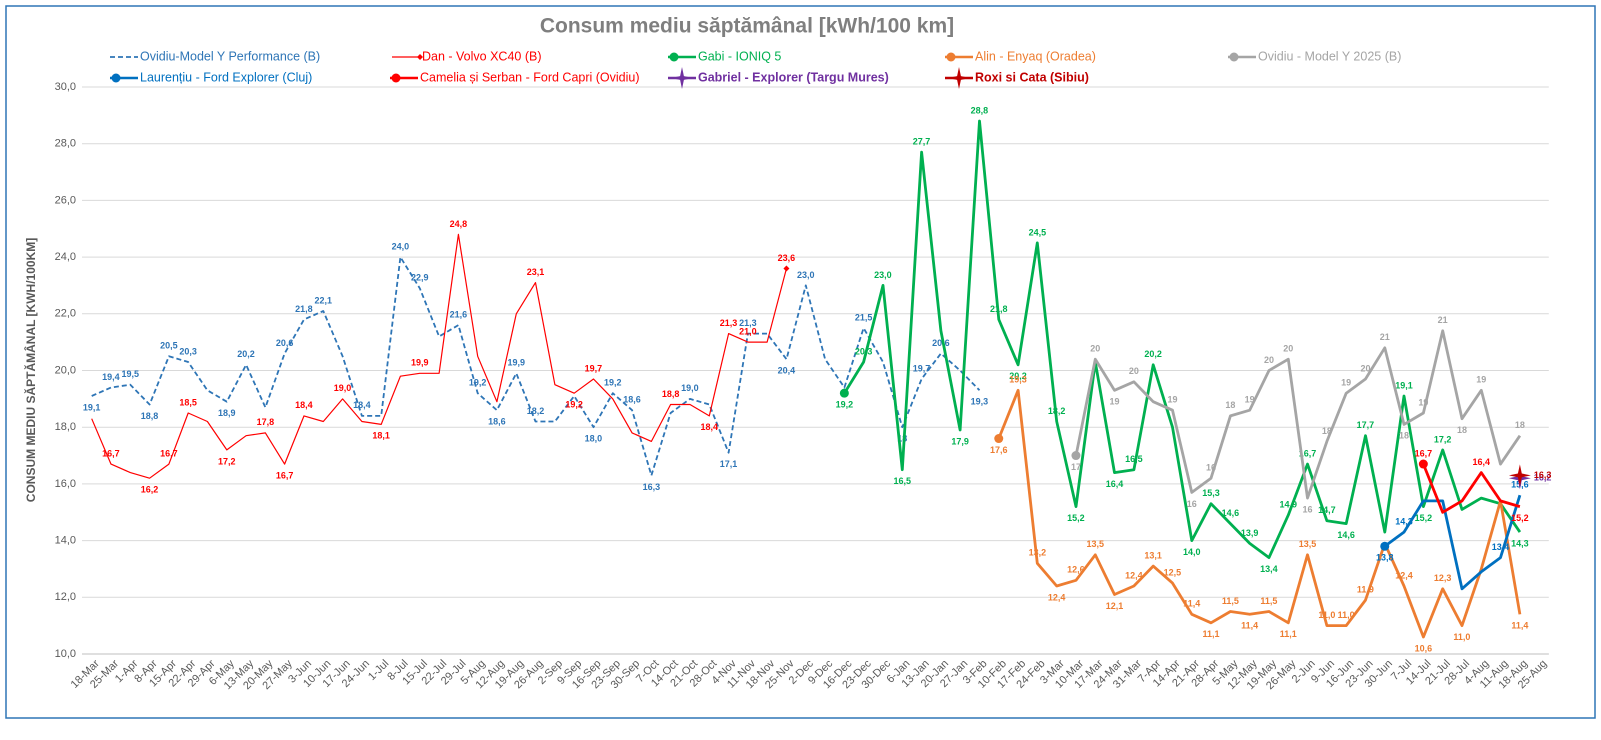 The image size is (1601, 740). I want to click on y-axis-label: CONSUM MEDIU SĂPTĂMÂNAL [KWH/100KM], so click(30, 370).